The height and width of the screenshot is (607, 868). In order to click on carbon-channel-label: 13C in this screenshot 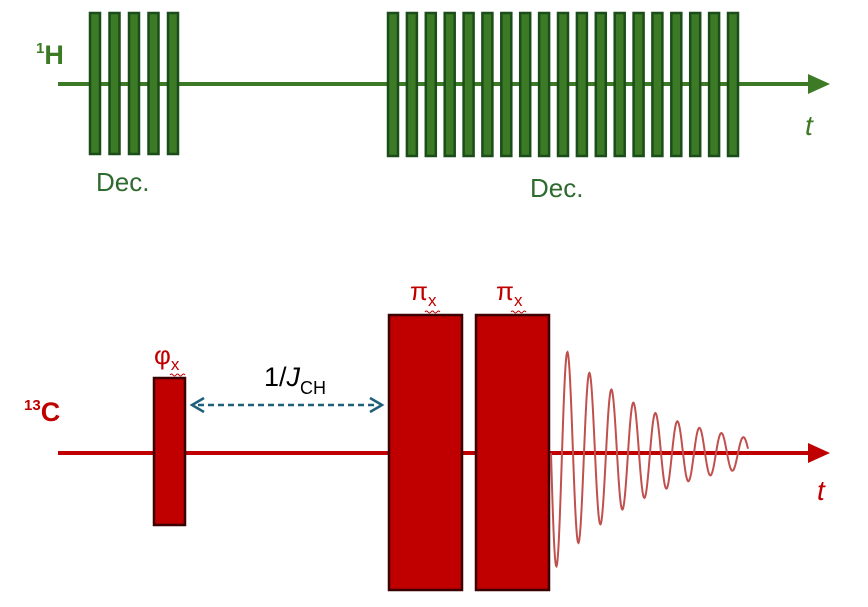, I will do `click(42, 412)`.